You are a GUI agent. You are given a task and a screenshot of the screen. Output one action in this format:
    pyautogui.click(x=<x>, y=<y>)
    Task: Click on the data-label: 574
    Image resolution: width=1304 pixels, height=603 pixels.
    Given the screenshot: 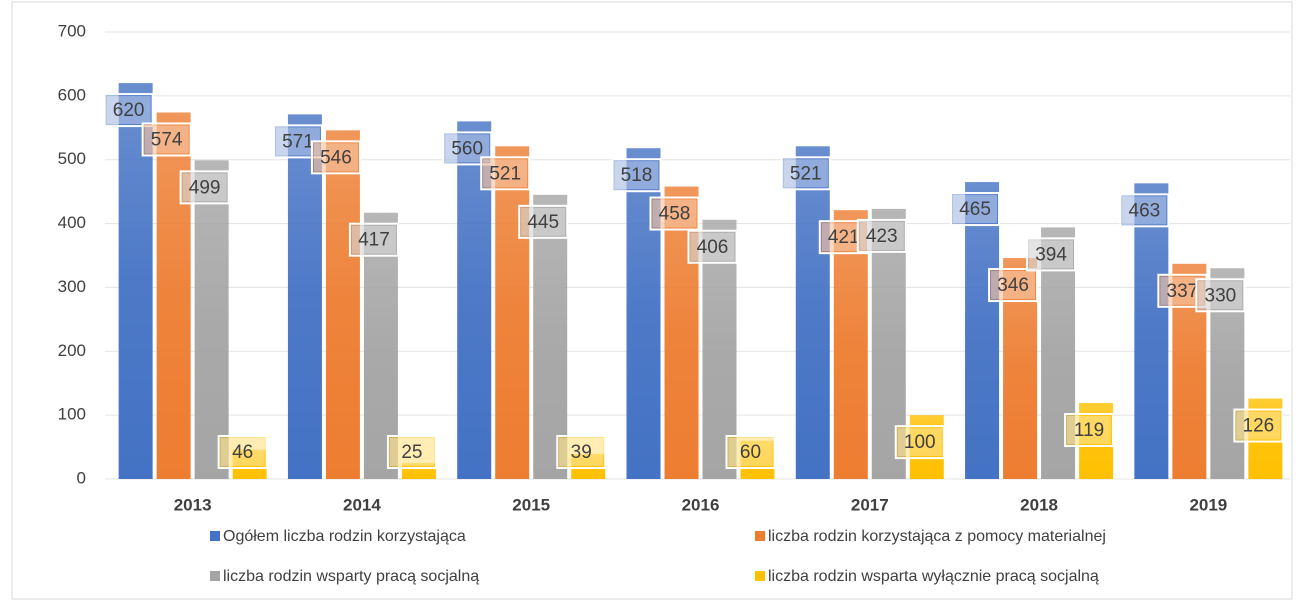 What is the action you would take?
    pyautogui.click(x=167, y=139)
    